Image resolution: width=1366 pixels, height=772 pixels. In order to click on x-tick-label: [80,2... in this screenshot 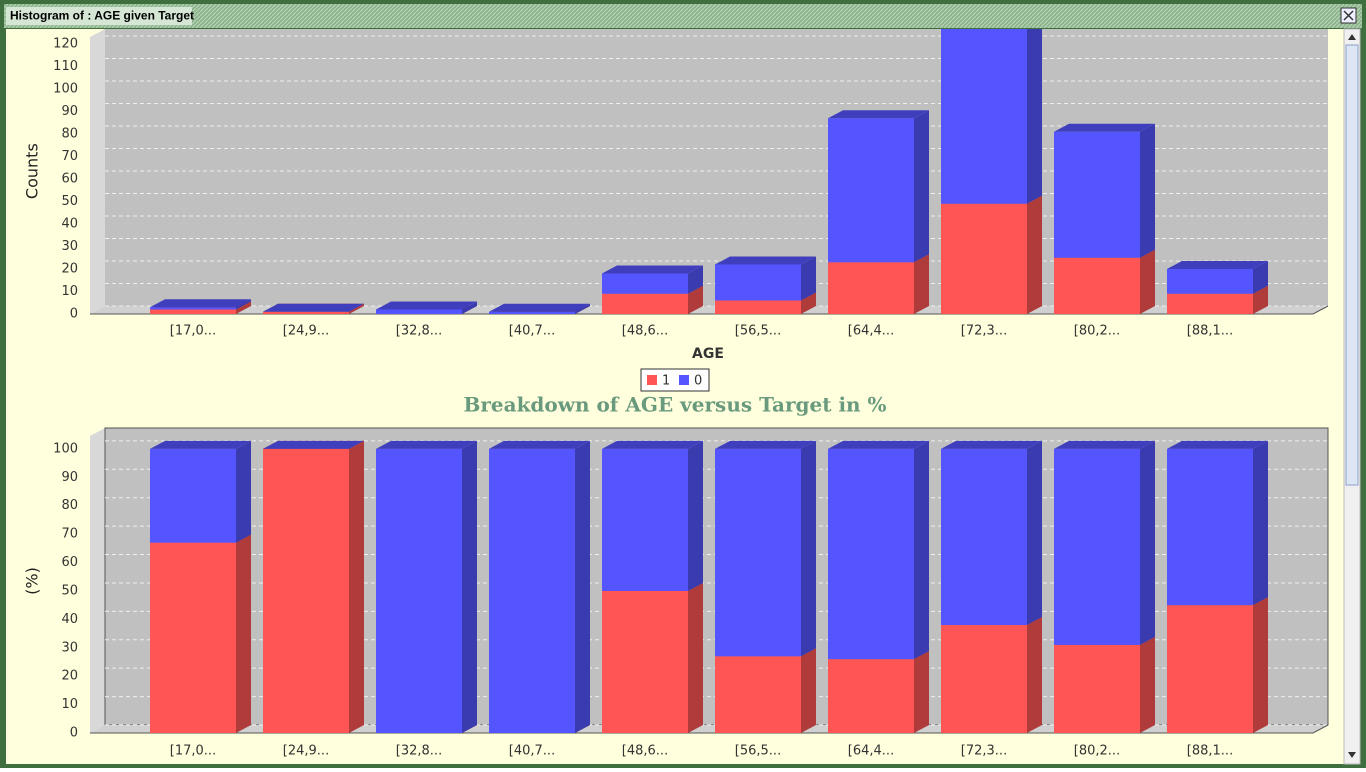, I will do `click(1097, 331)`.